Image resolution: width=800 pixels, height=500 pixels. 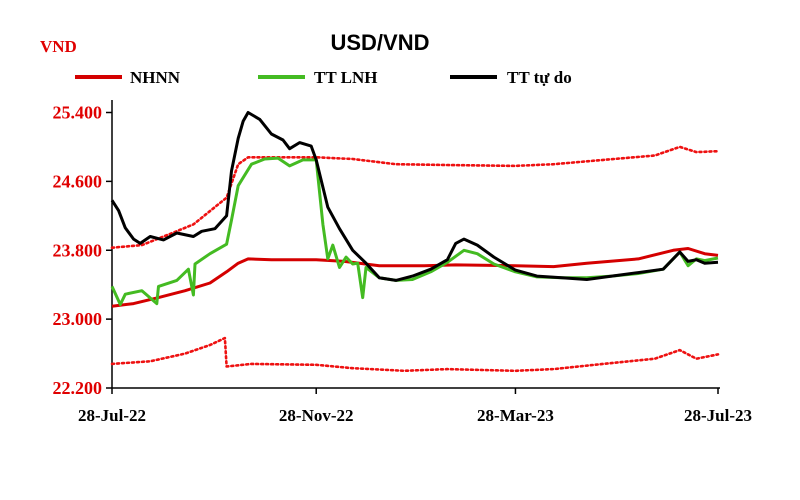 What do you see at coordinates (58, 46) in the screenshot?
I see `y-unit-label: VND` at bounding box center [58, 46].